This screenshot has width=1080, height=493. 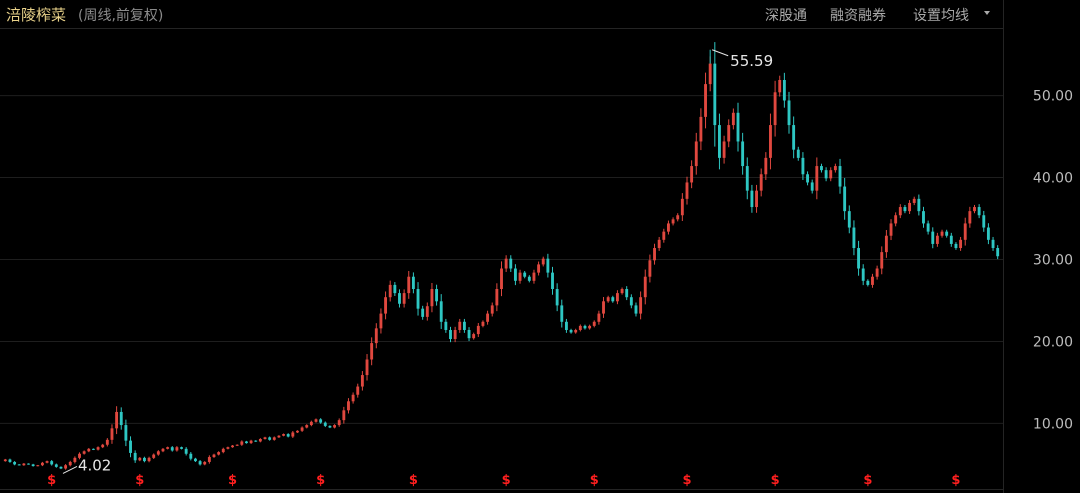 What do you see at coordinates (501, 489) in the screenshot?
I see `bottom-divider` at bounding box center [501, 489].